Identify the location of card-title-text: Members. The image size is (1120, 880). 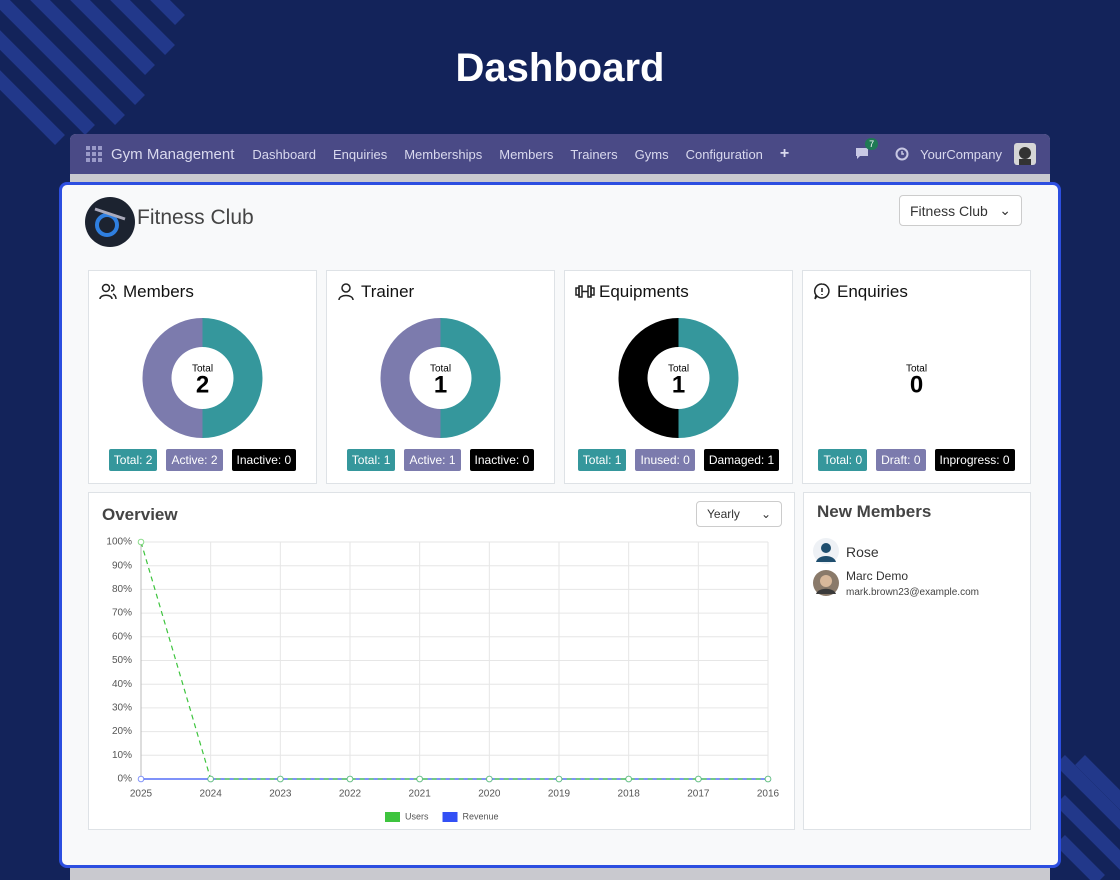
(158, 291).